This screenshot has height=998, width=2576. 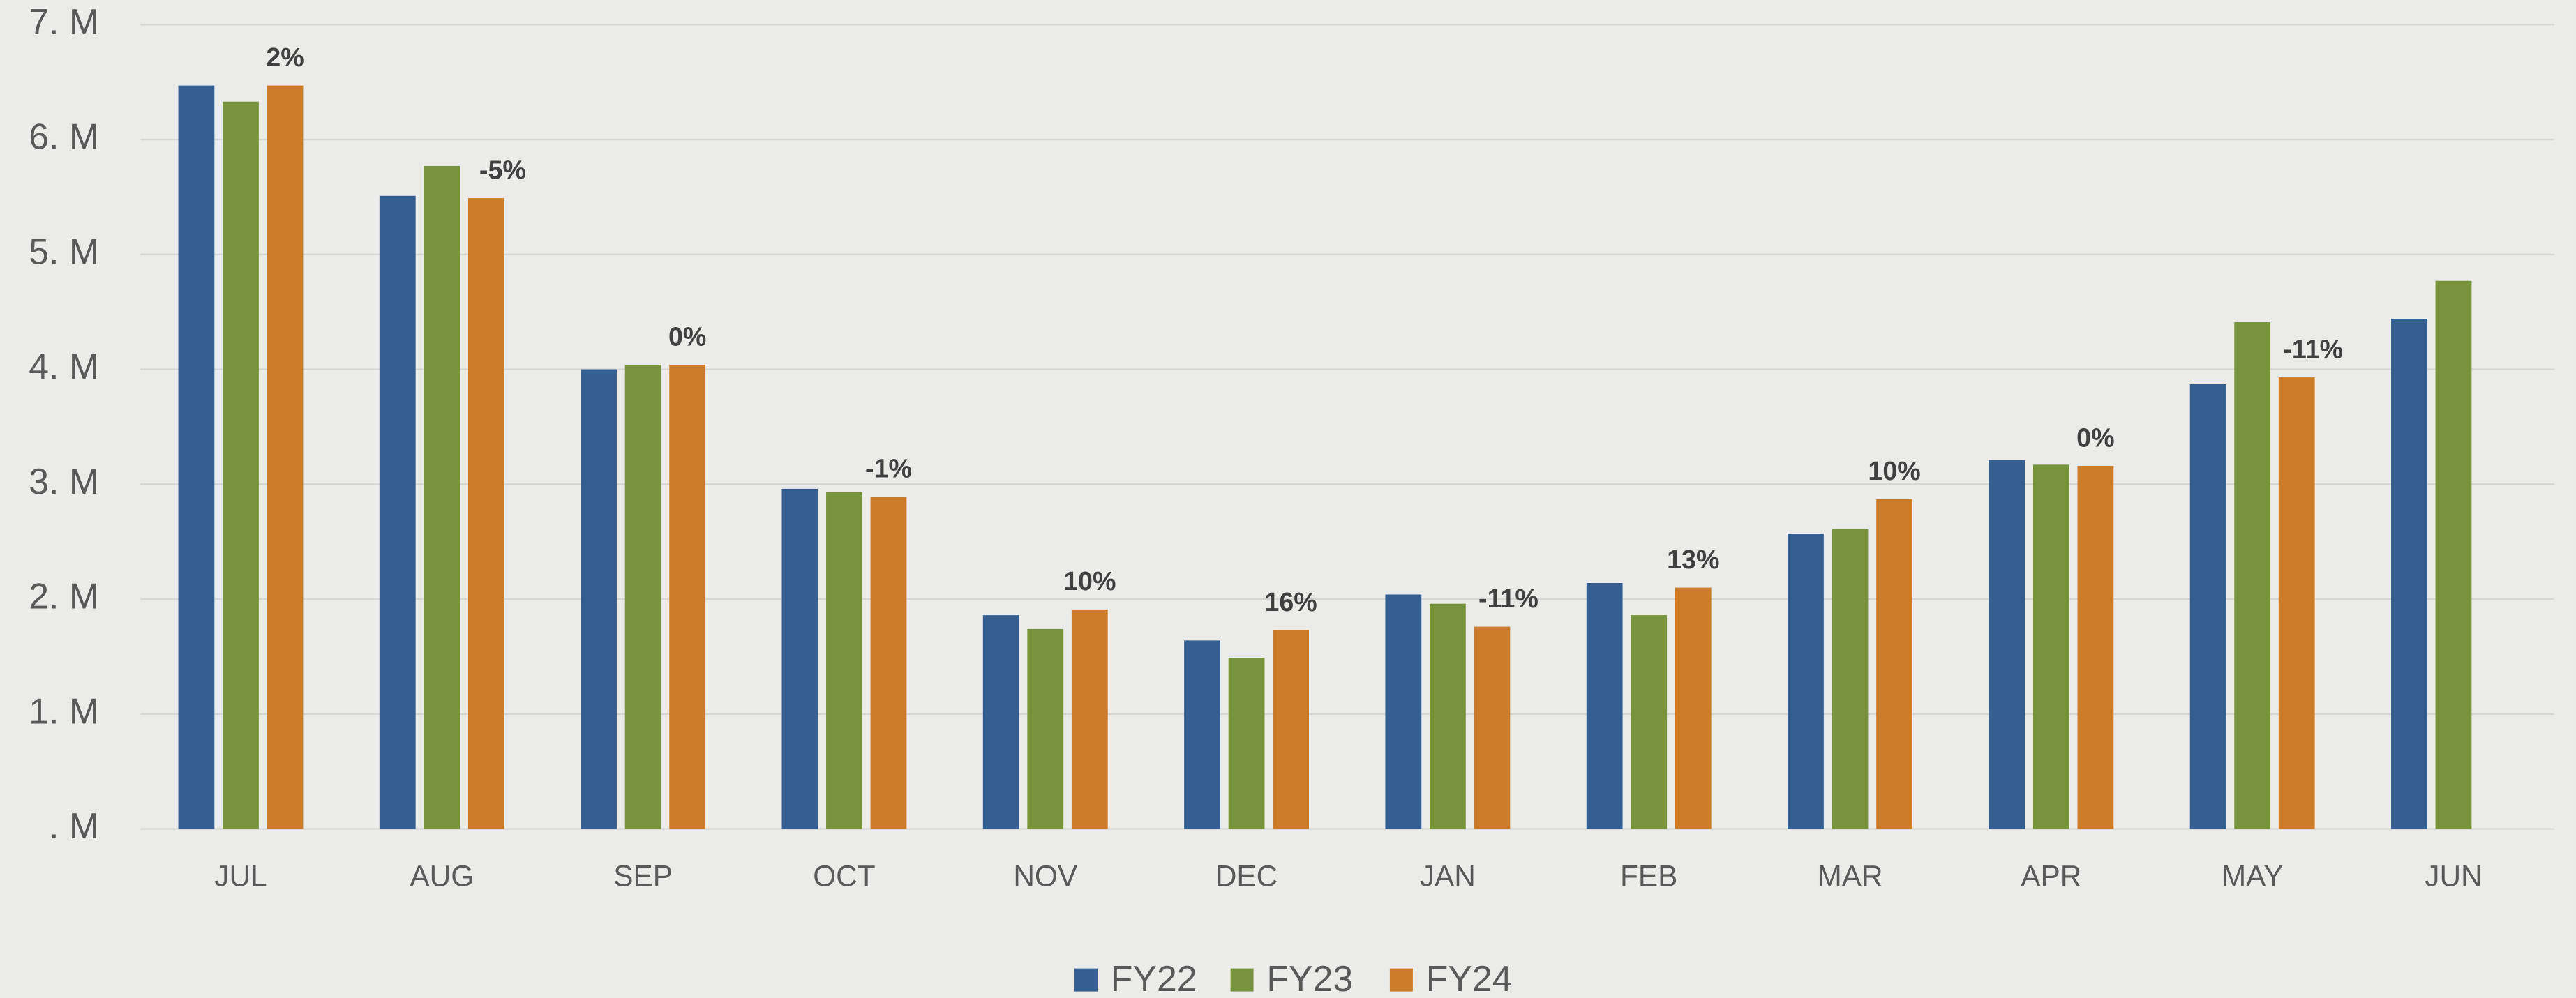 What do you see at coordinates (64, 251) in the screenshot?
I see `y-tick-label: 5. M` at bounding box center [64, 251].